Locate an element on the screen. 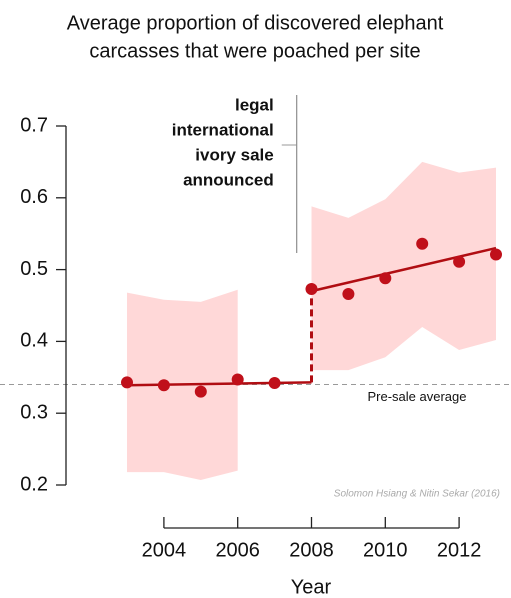  x-axis-label: Year is located at coordinates (311, 587).